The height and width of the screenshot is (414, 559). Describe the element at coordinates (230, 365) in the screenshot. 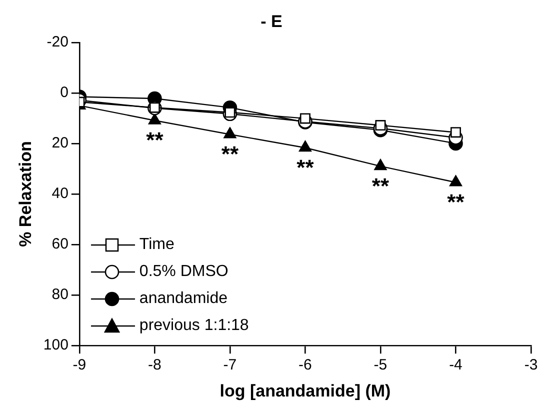

I see `x-tick-label: -7` at that location.